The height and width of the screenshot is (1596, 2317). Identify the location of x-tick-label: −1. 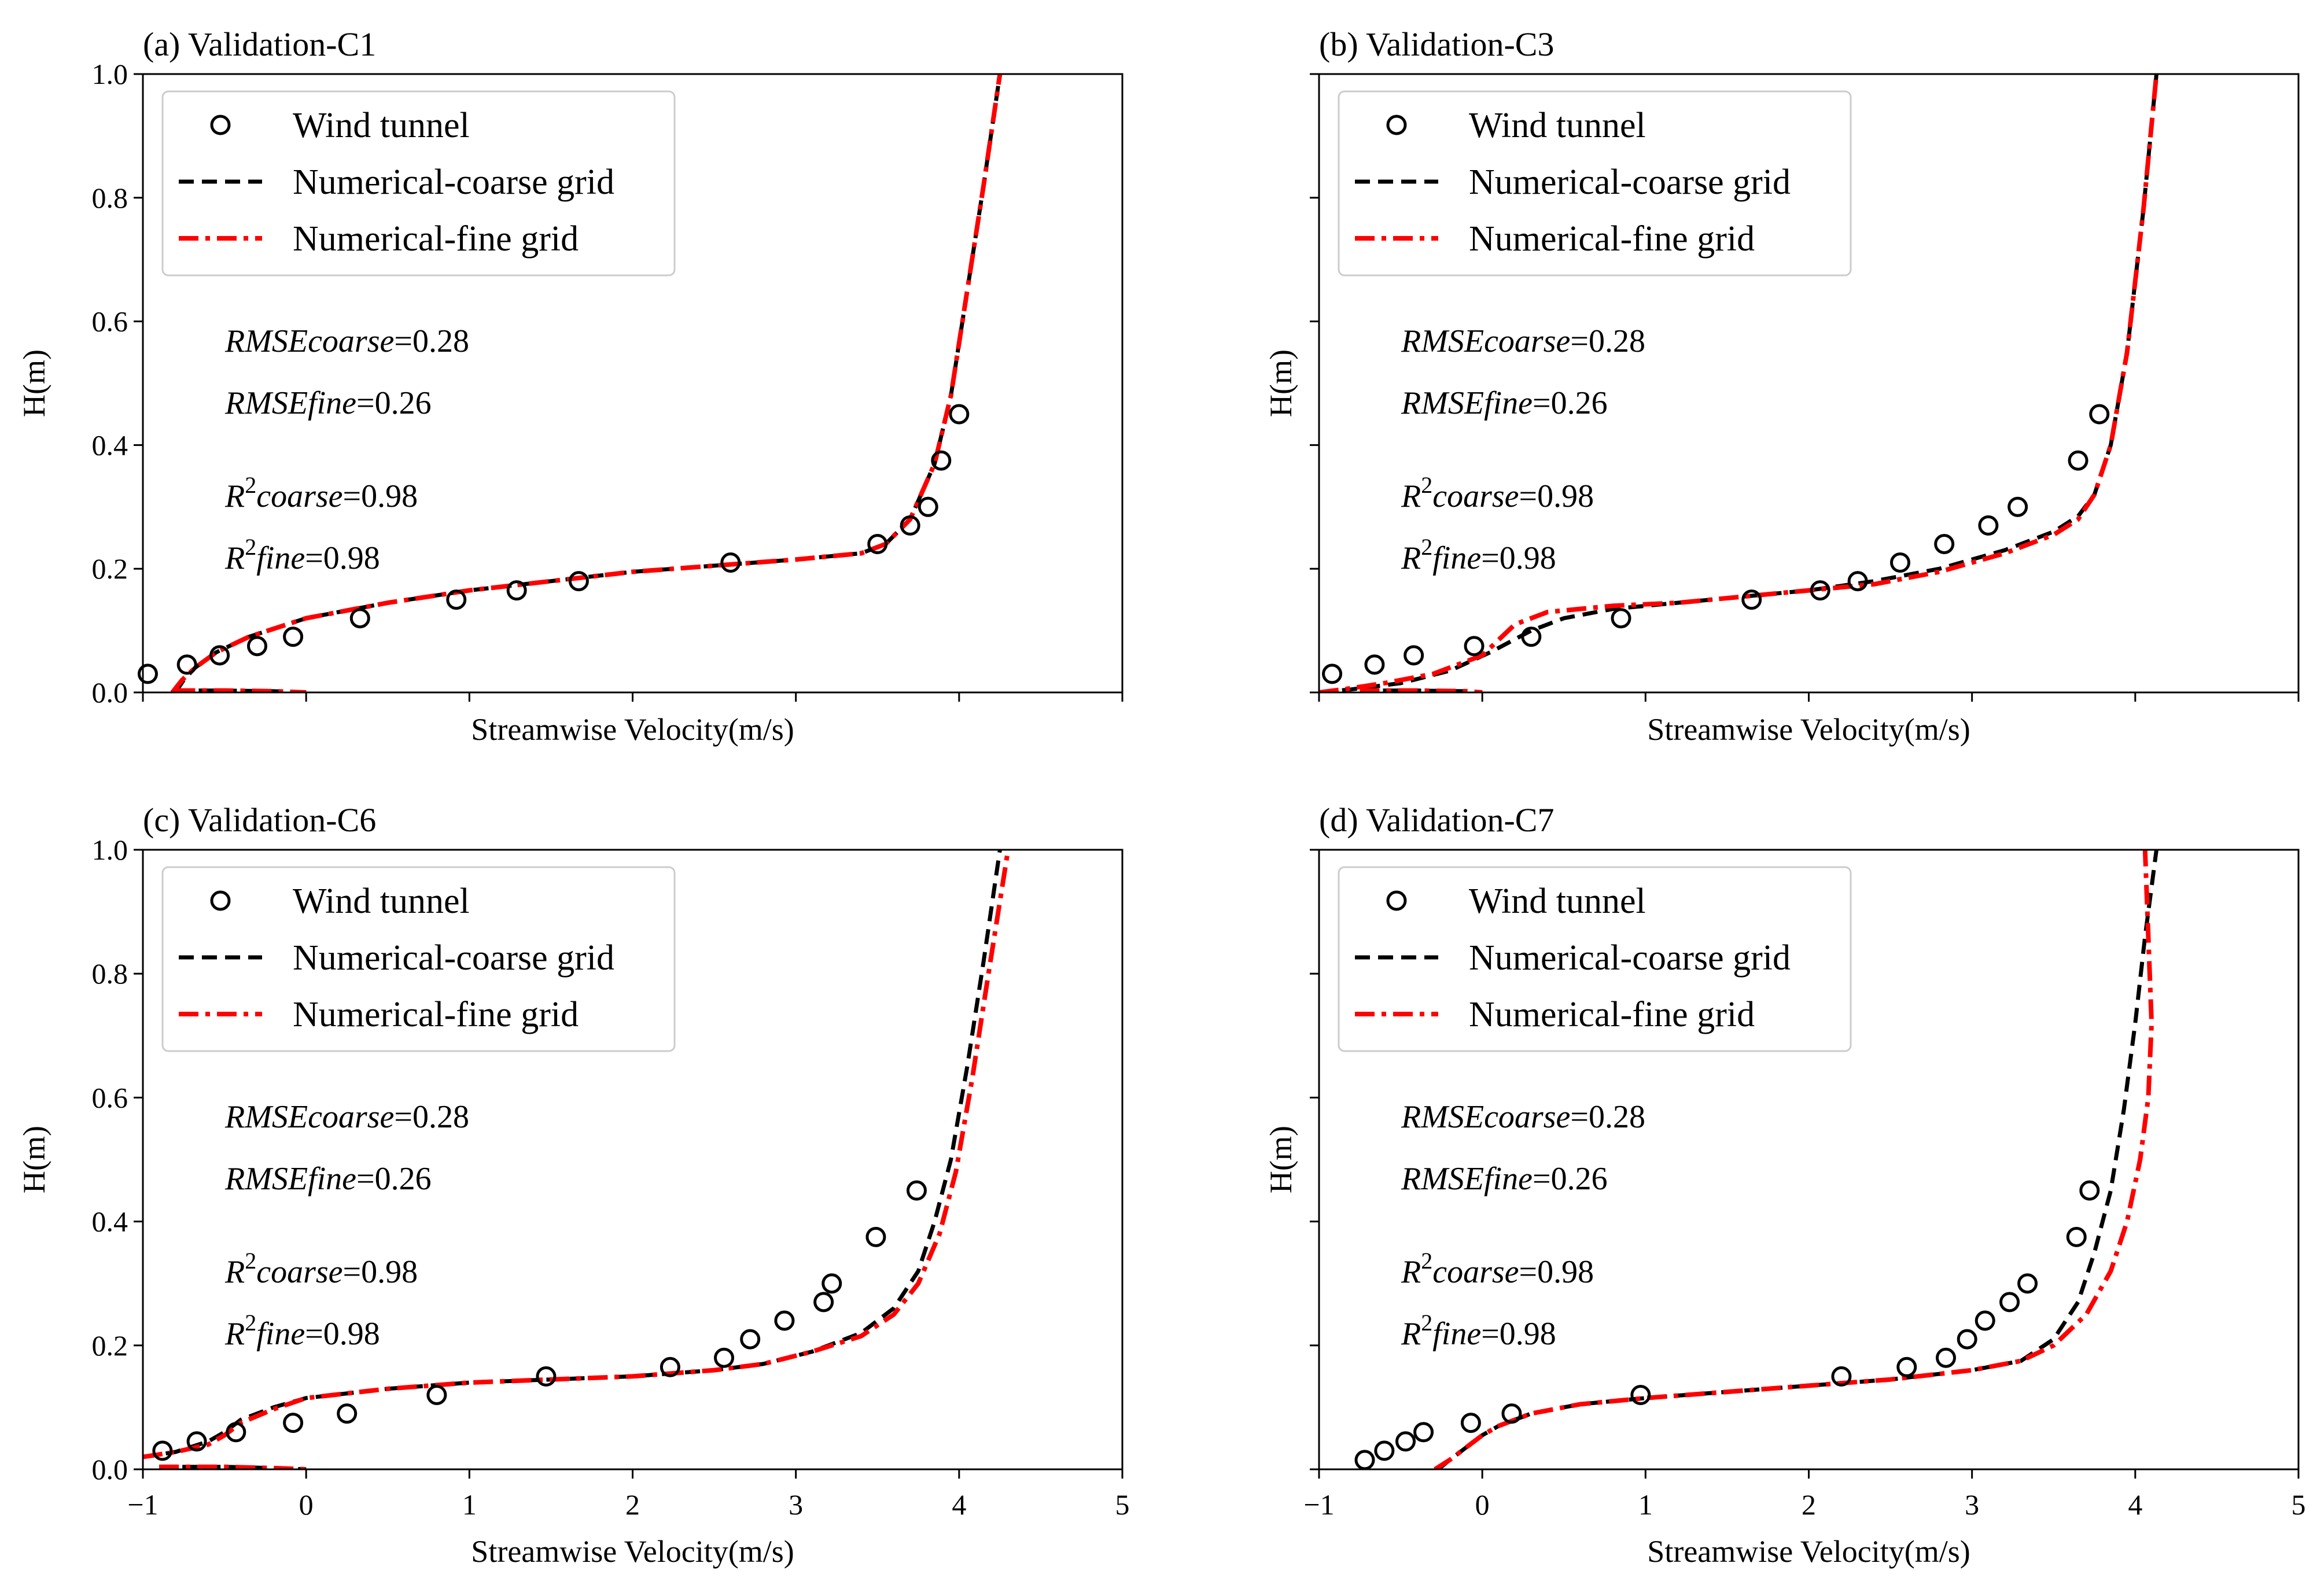
(142, 1504).